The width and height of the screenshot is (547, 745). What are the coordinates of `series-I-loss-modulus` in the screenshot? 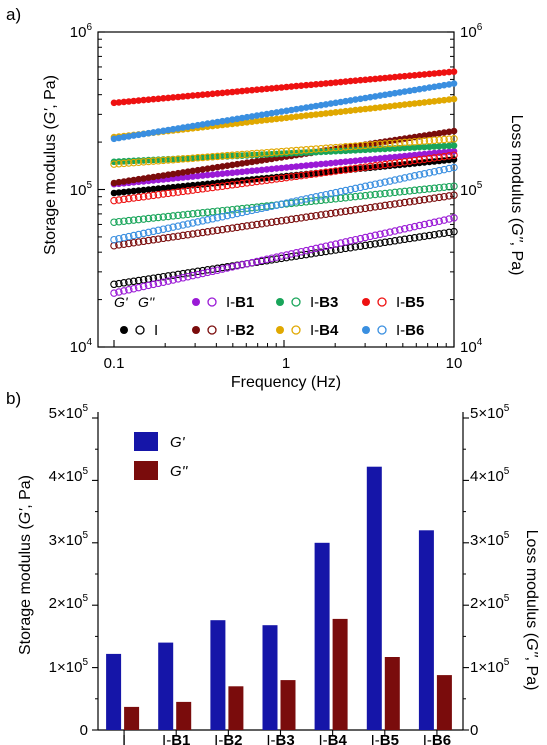 It's located at (284, 258).